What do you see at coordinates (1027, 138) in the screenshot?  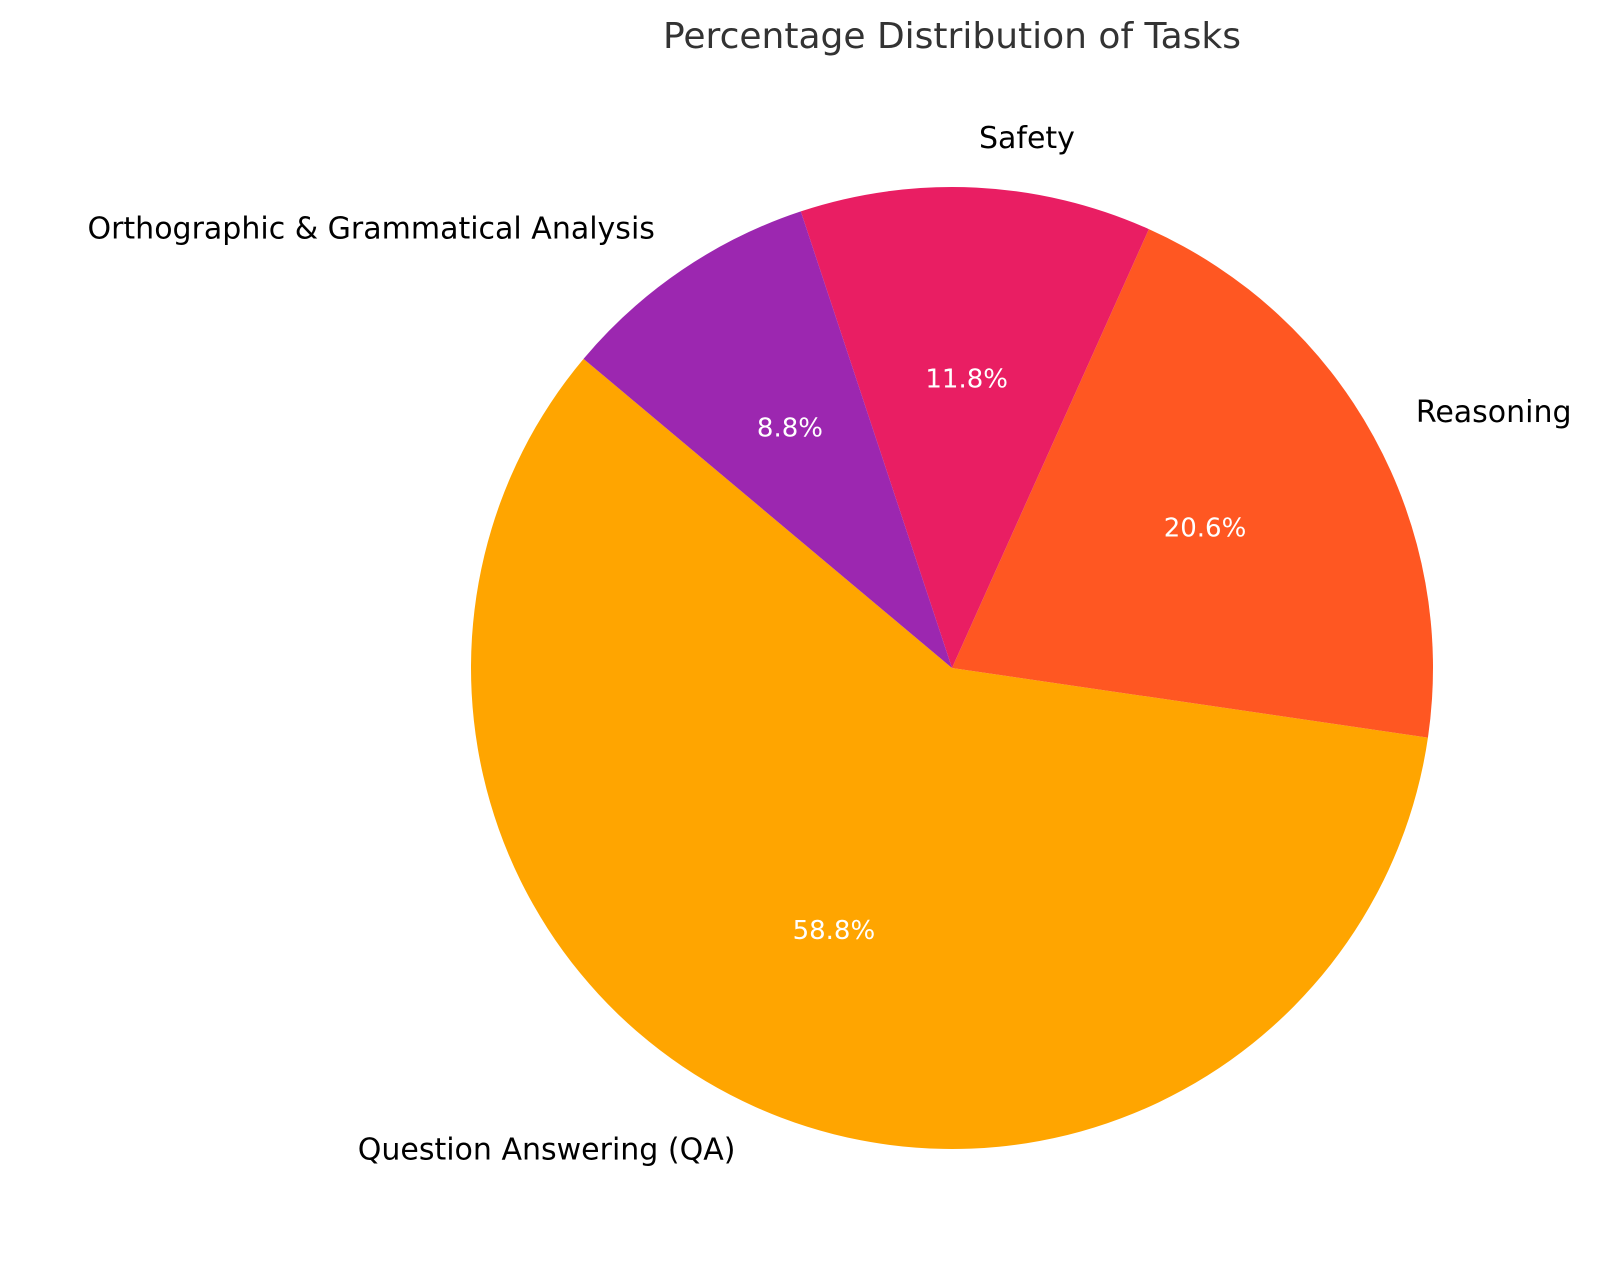 I see `slice-category-label: Safety` at bounding box center [1027, 138].